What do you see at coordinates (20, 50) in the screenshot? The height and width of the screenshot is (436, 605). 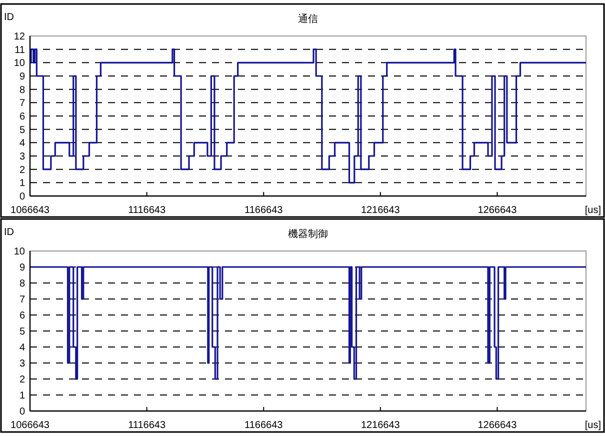 I see `y-tick-label: 11` at bounding box center [20, 50].